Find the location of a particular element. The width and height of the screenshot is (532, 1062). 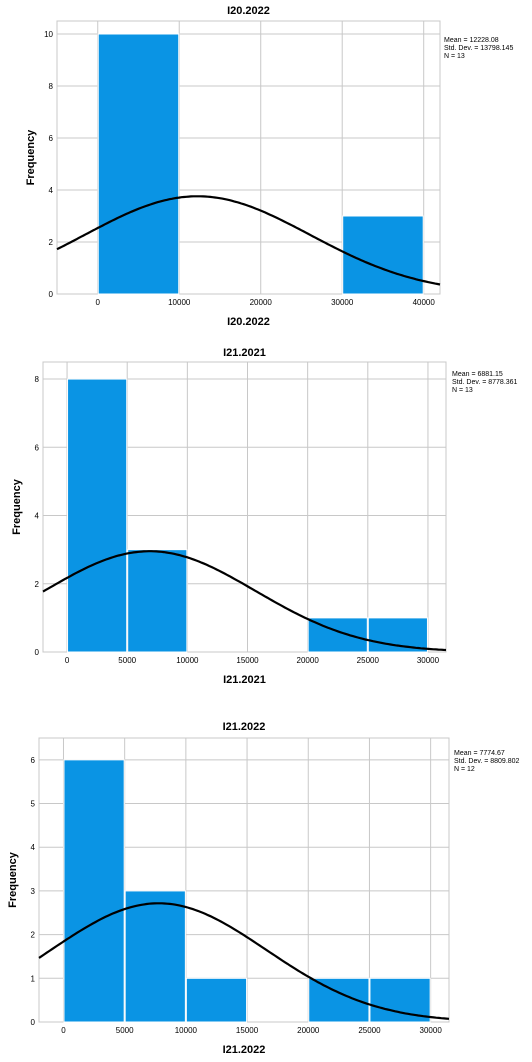

stats-legend-line: Std. Dev. = 8809.802 is located at coordinates (487, 761).